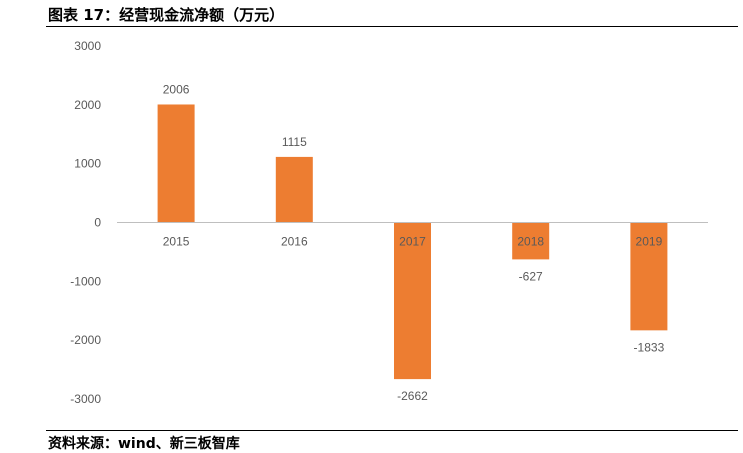 The height and width of the screenshot is (453, 743). What do you see at coordinates (87, 164) in the screenshot?
I see `y-tick-label: 1000` at bounding box center [87, 164].